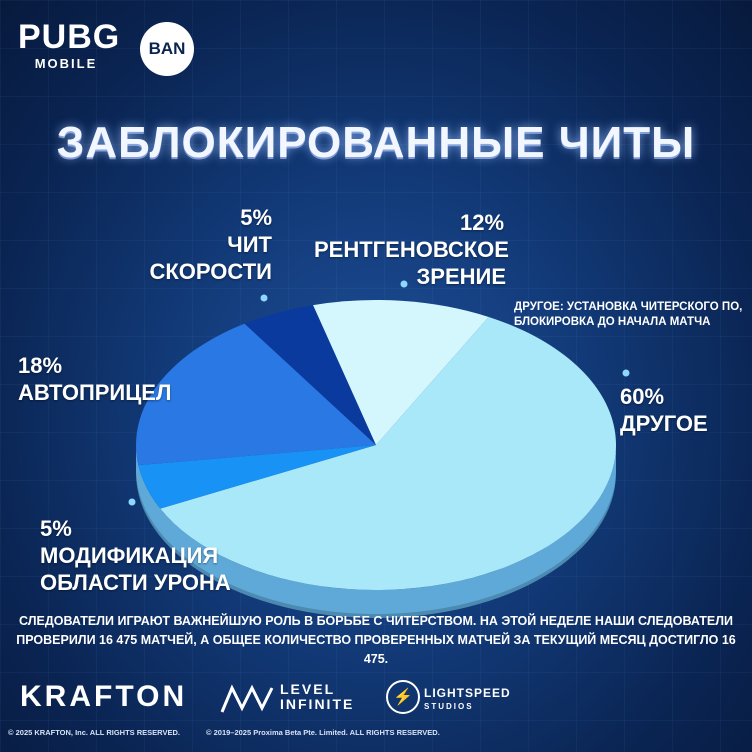  What do you see at coordinates (167, 49) in the screenshot?
I see `ban-badge-icon: BAN` at bounding box center [167, 49].